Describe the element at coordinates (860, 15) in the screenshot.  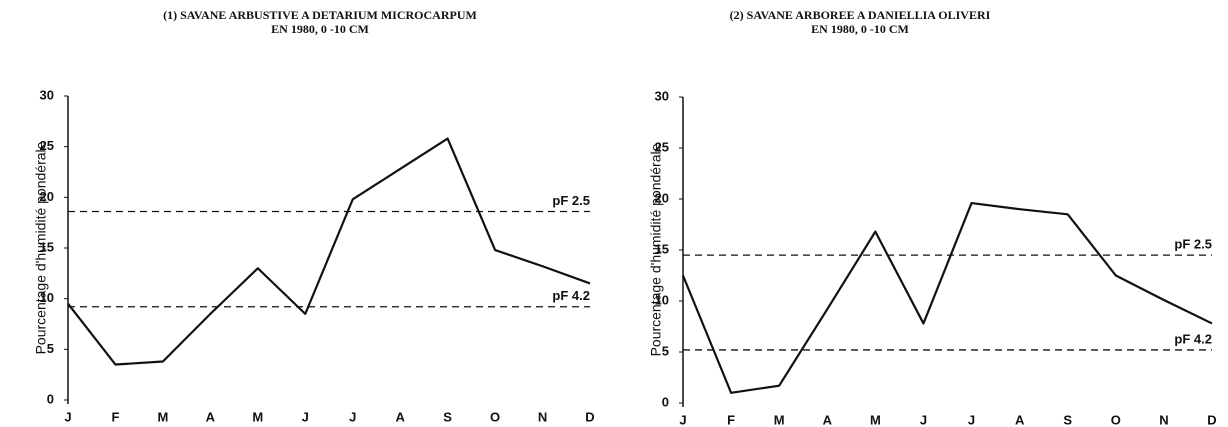
I see `chart-title: (2) SAVANE ARBOREE A DANIELLIA OLIVERI` at that location.